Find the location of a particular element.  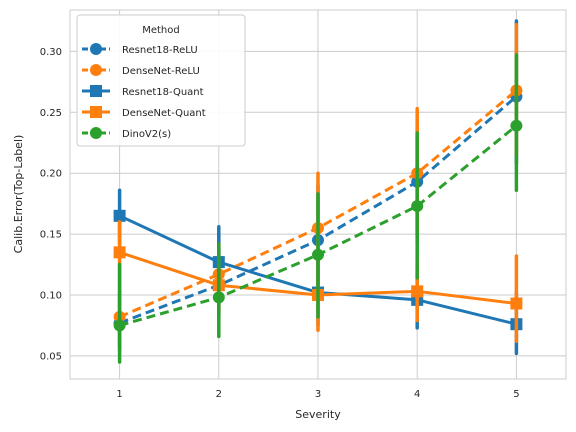

legend-item: Resnet18-Quant is located at coordinates (143, 91).